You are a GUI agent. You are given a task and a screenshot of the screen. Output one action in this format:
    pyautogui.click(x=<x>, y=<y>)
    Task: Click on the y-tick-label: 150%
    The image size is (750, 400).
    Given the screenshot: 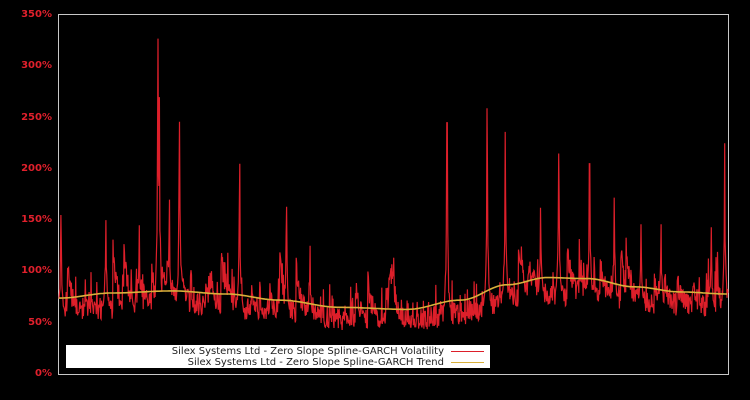 What is the action you would take?
    pyautogui.click(x=36, y=220)
    